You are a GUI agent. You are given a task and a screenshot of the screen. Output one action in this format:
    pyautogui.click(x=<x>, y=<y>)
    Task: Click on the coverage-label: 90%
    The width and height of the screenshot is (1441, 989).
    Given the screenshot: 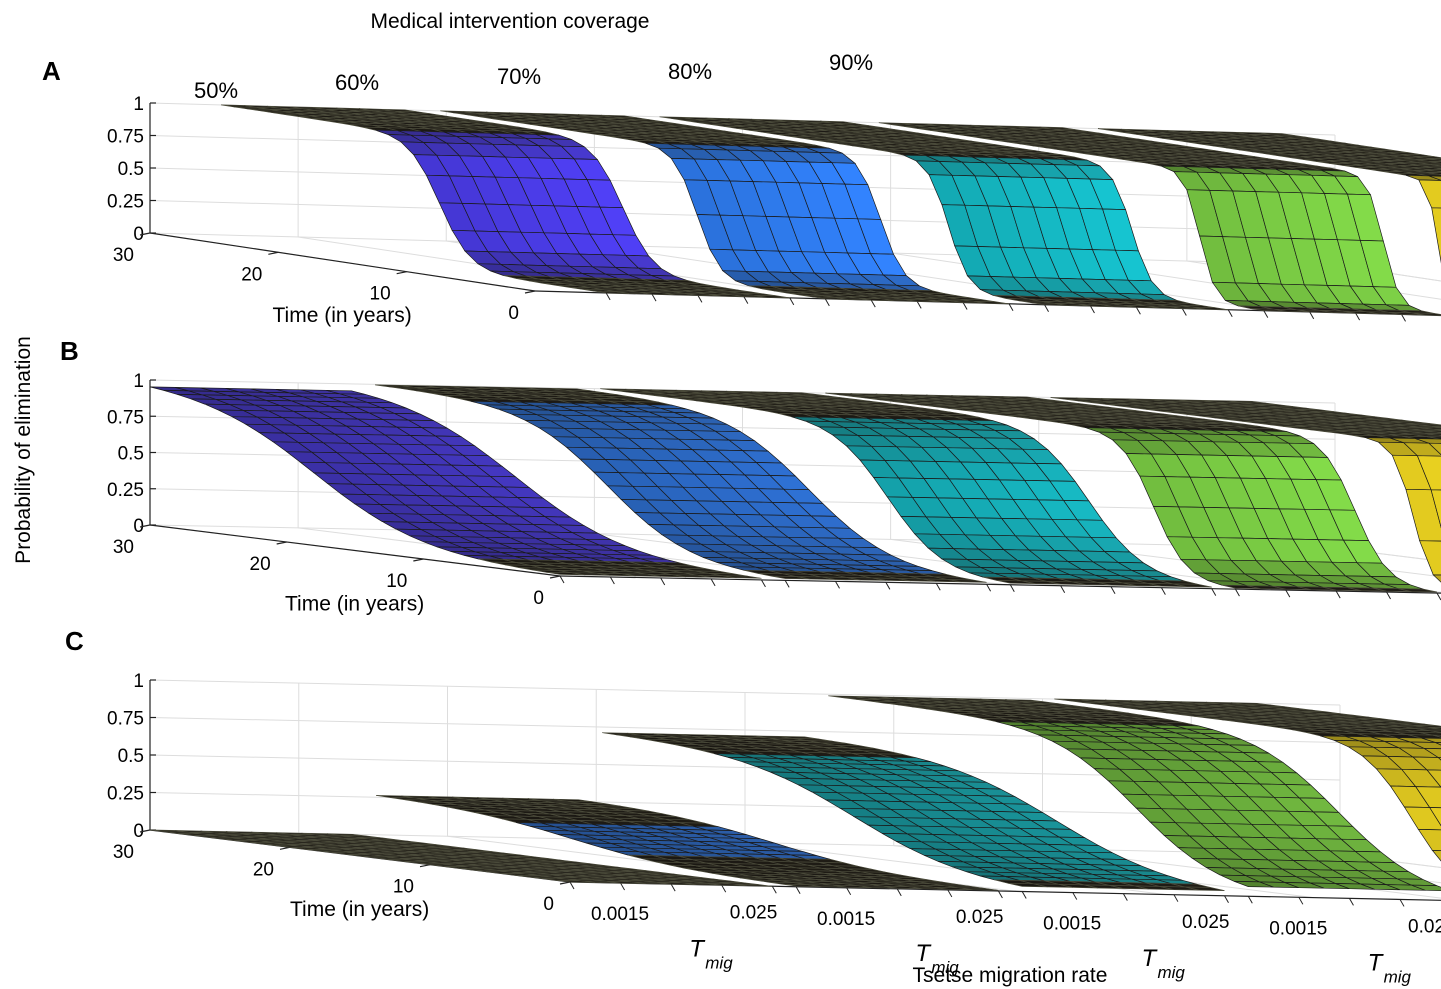 What is the action you would take?
    pyautogui.click(x=851, y=62)
    